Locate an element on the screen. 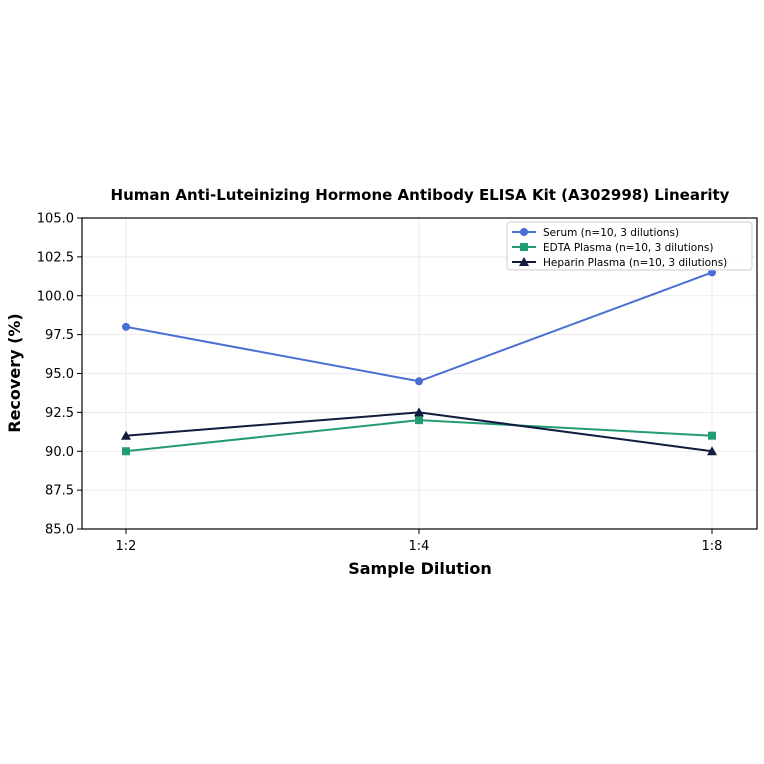  legend-entry: Heparin Plasma (n=10, 3 dilutions) is located at coordinates (619, 263).